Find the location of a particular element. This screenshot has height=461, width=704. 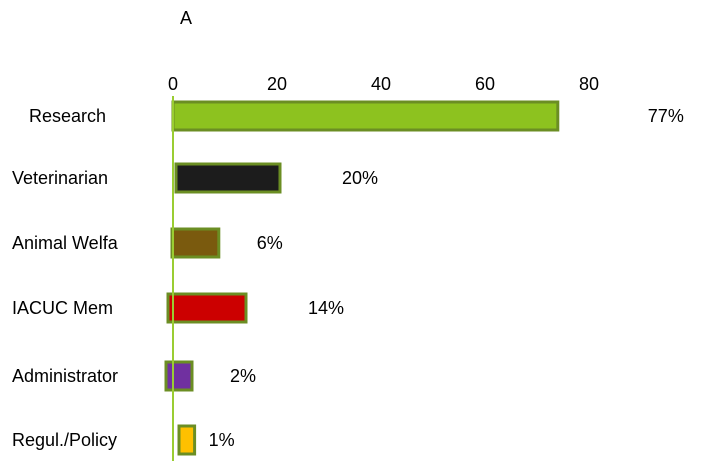

percent-label: 14% is located at coordinates (326, 308).